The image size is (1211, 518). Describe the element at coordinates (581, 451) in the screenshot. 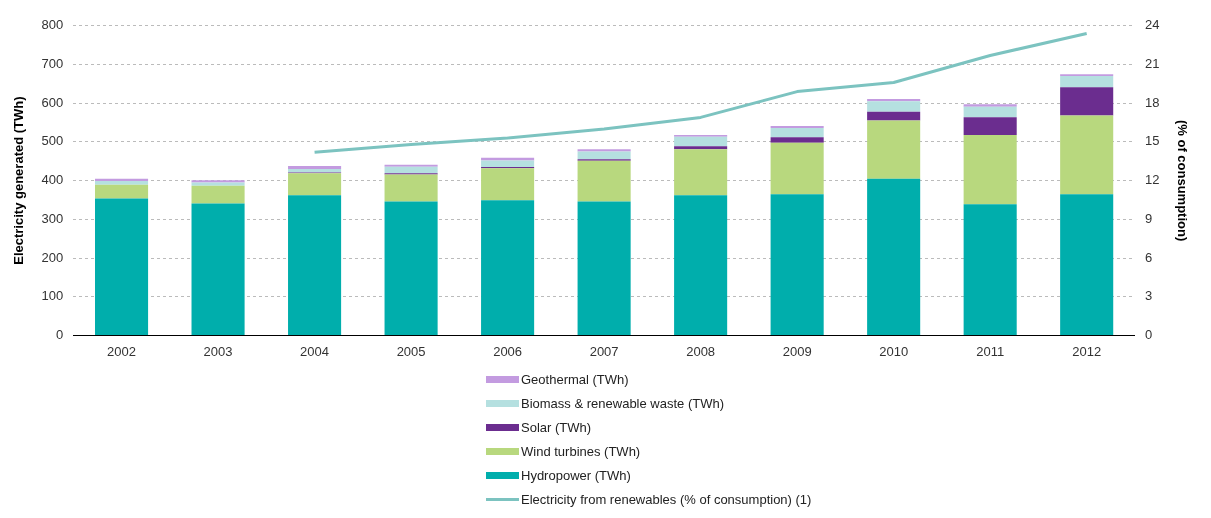

I see `legend-label: Wind turbines (TWh)` at that location.